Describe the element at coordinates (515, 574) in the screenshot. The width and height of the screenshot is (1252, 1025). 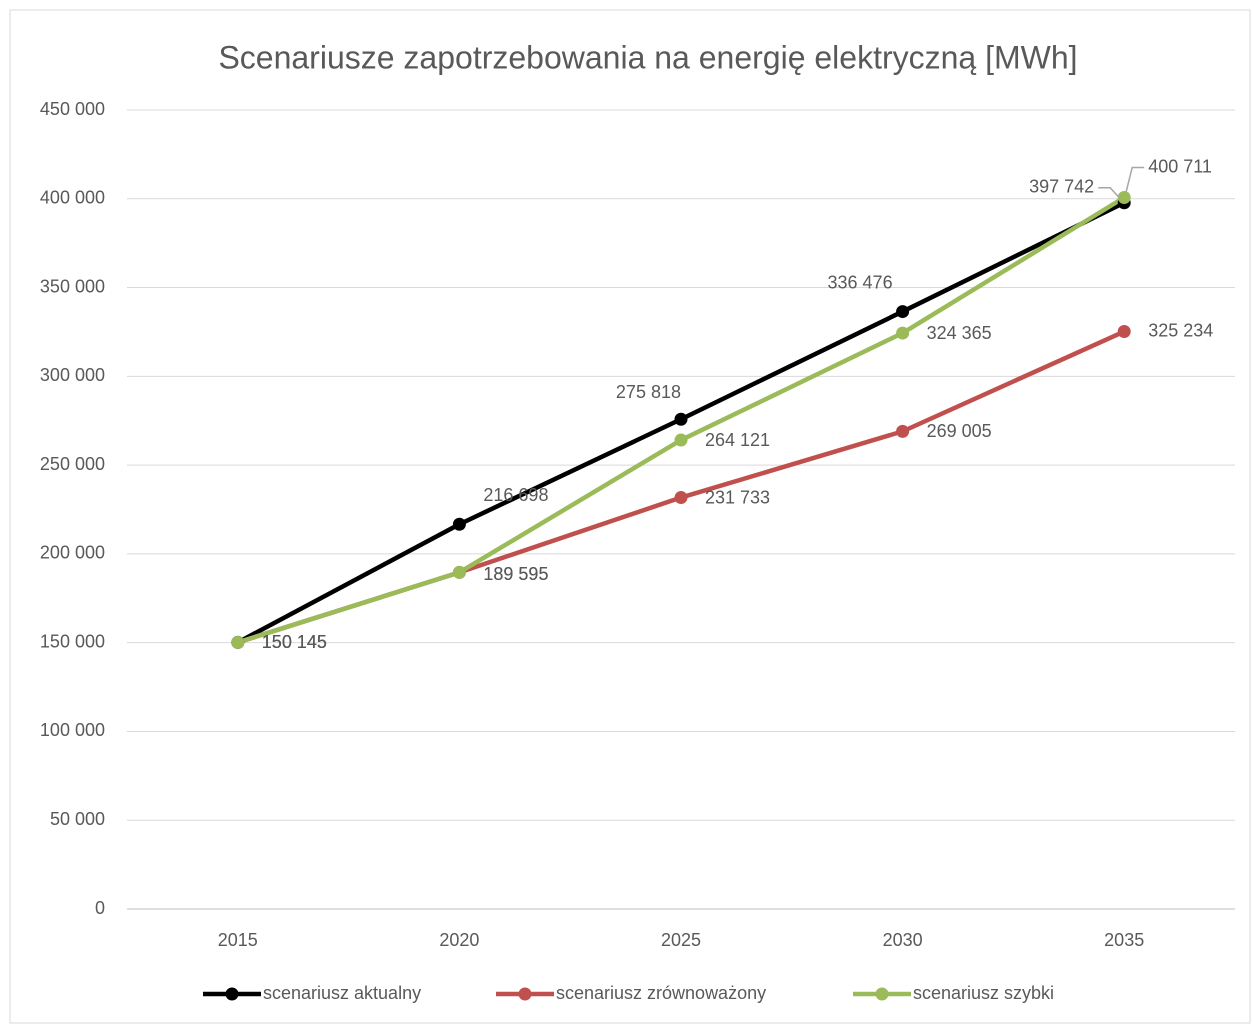
I see `data-label: 189 595` at that location.